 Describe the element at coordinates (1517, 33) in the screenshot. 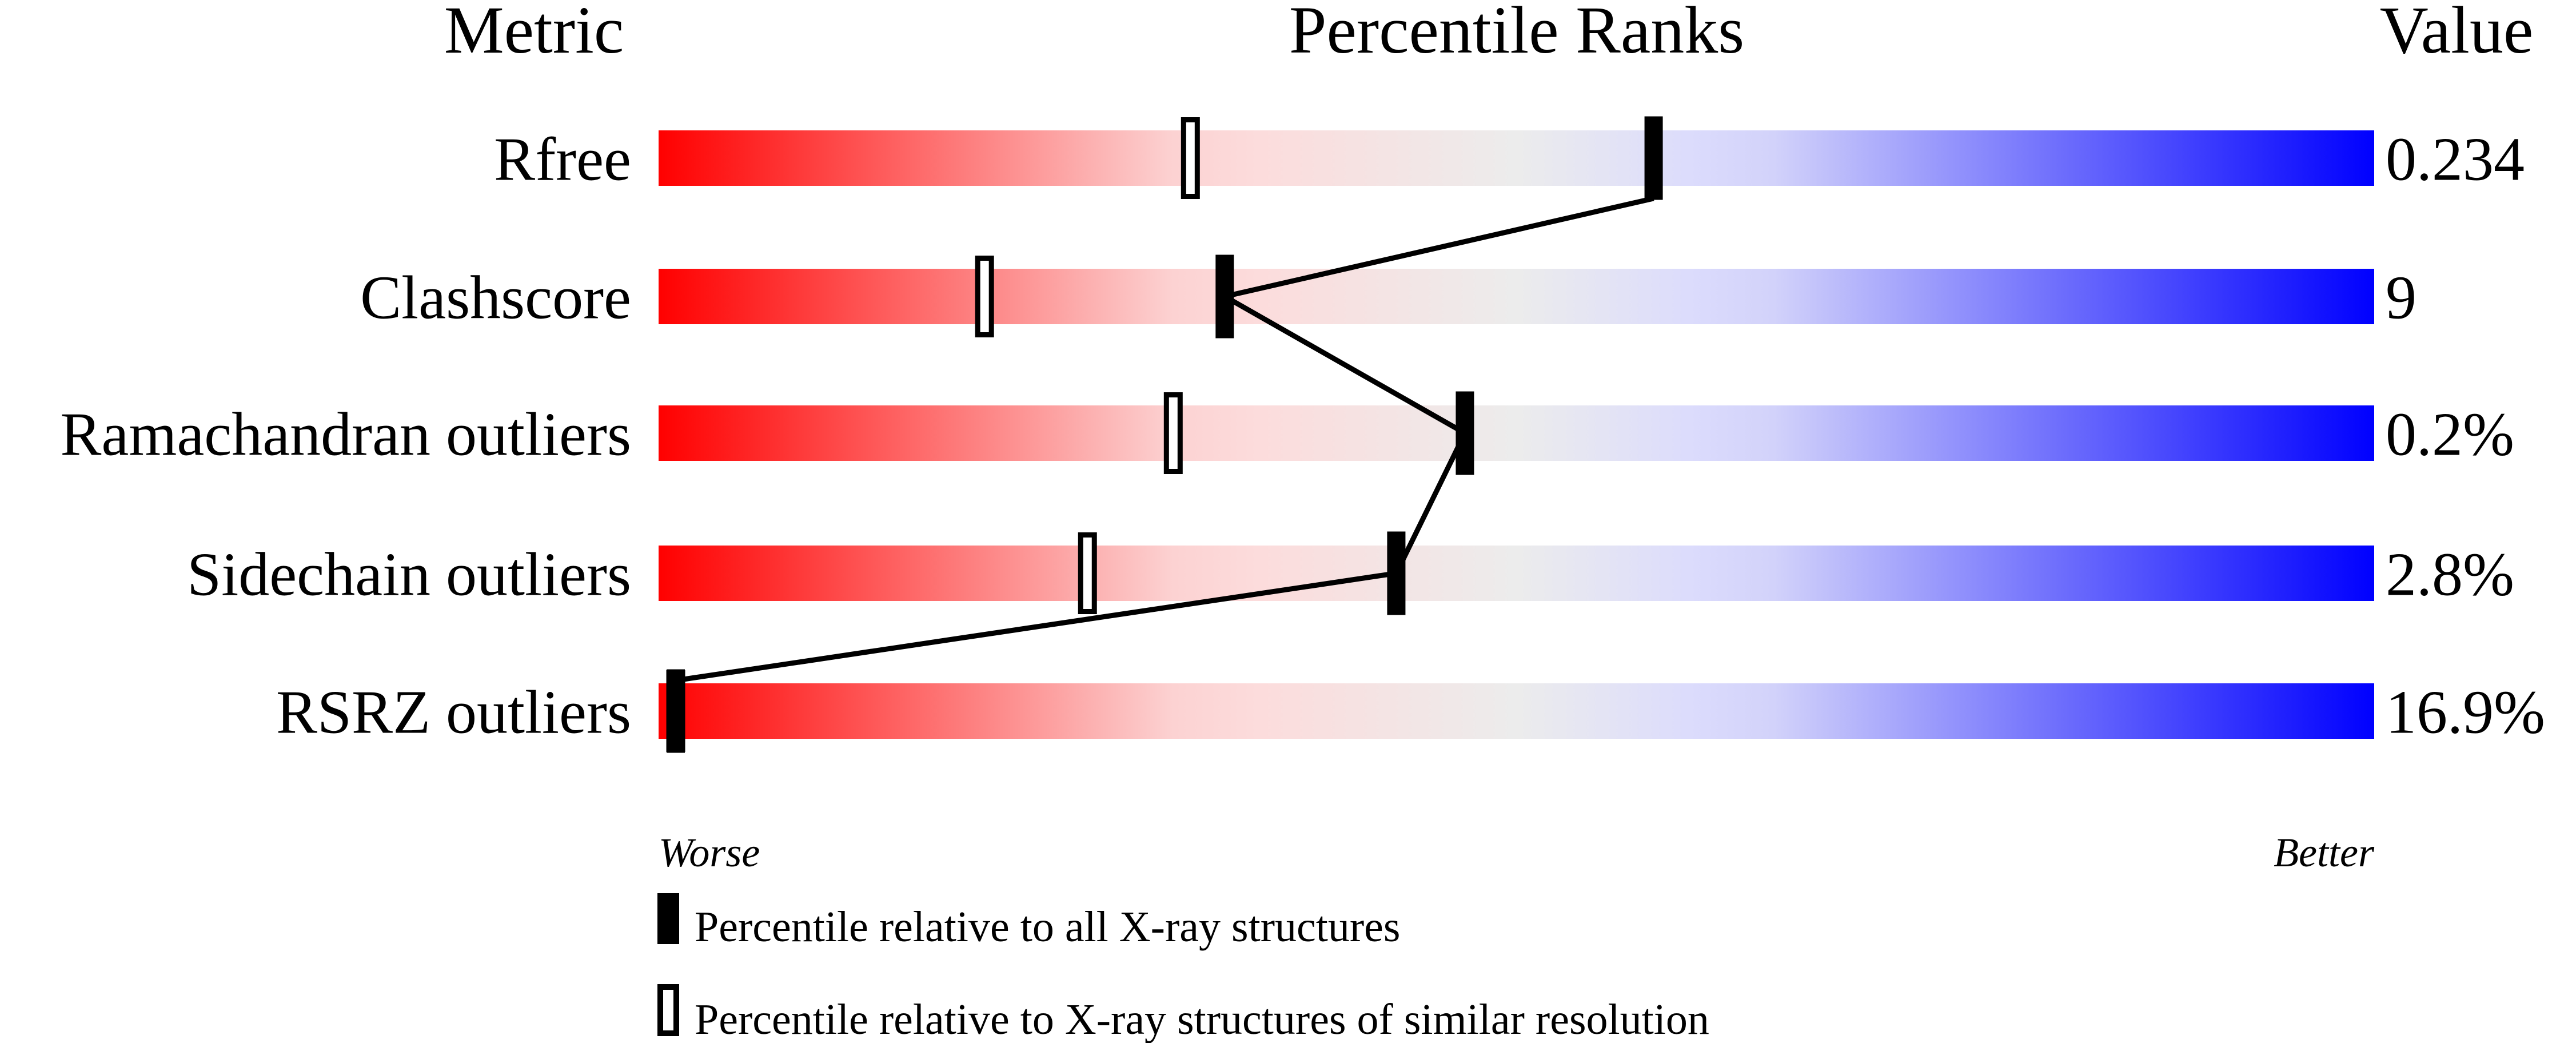

I see `header-percentile-ranks: Percentile Ranks` at that location.